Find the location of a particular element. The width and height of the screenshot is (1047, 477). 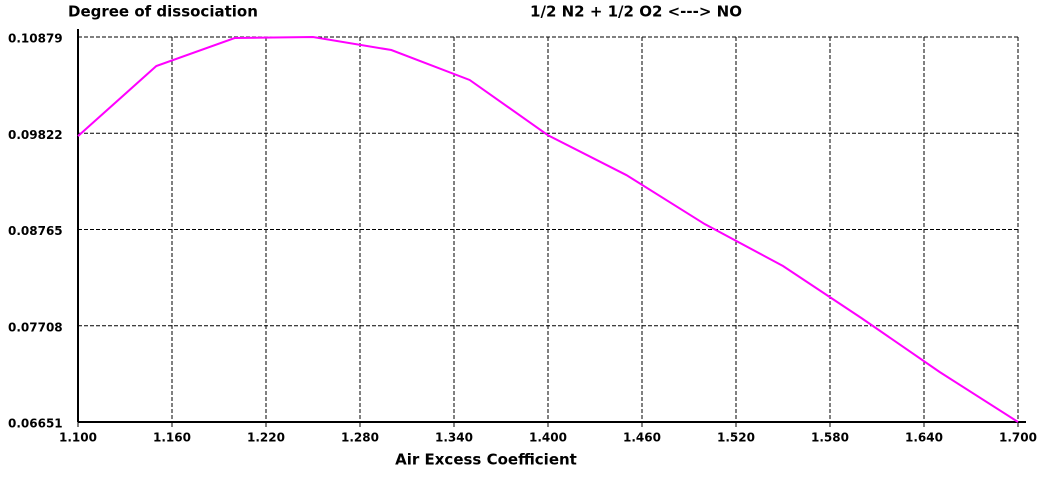

y-tick-label: 0.08765 is located at coordinates (35, 231).